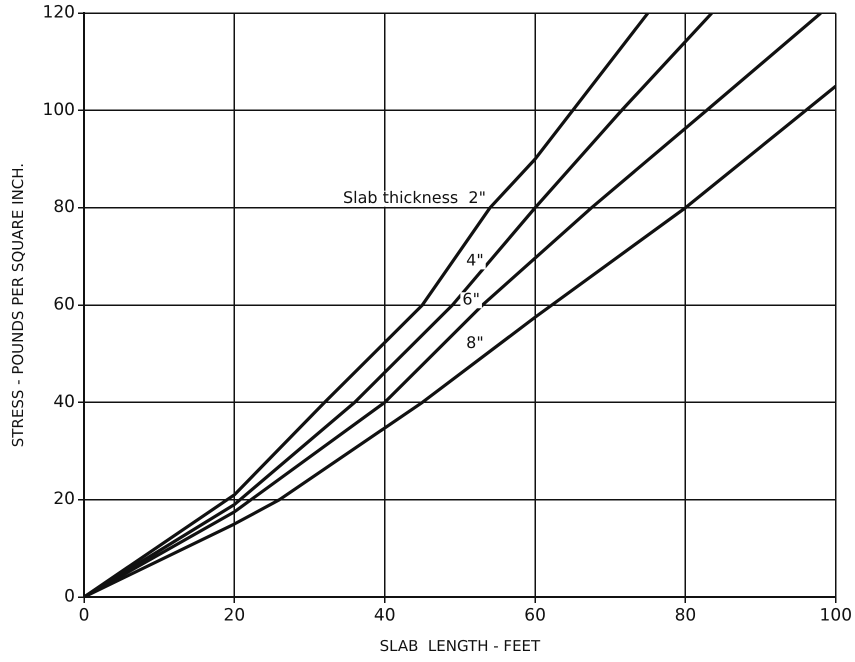 This screenshot has height=662, width=855. I want to click on x-tick-label: 20, so click(235, 616).